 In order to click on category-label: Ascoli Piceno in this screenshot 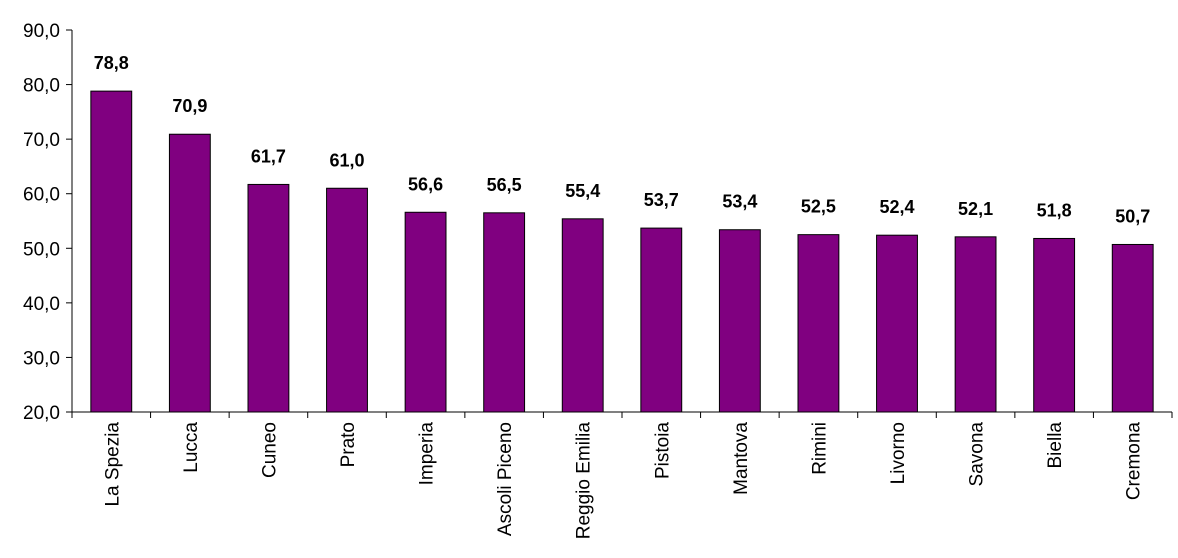, I will do `click(505, 479)`.